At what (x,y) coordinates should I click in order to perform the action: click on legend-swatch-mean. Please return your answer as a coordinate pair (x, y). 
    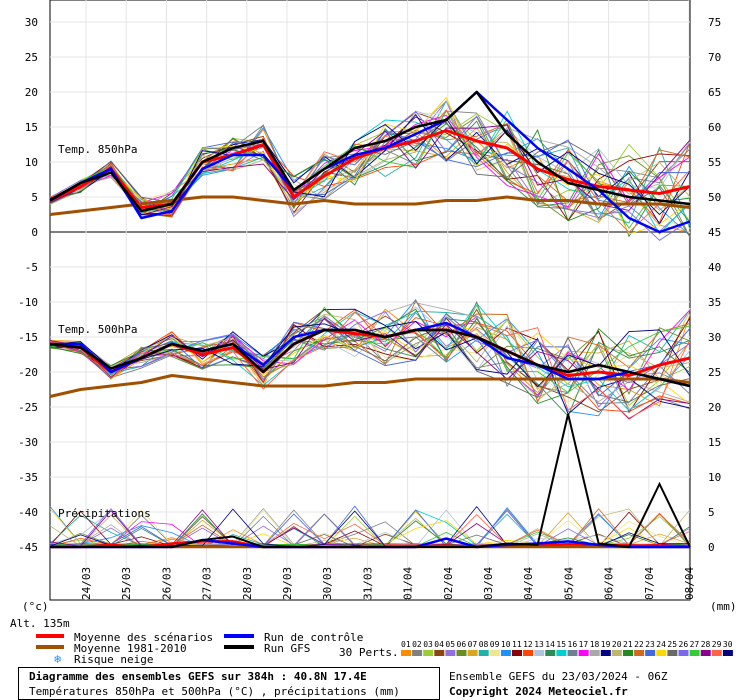
    Looking at the image, I should click on (50, 636).